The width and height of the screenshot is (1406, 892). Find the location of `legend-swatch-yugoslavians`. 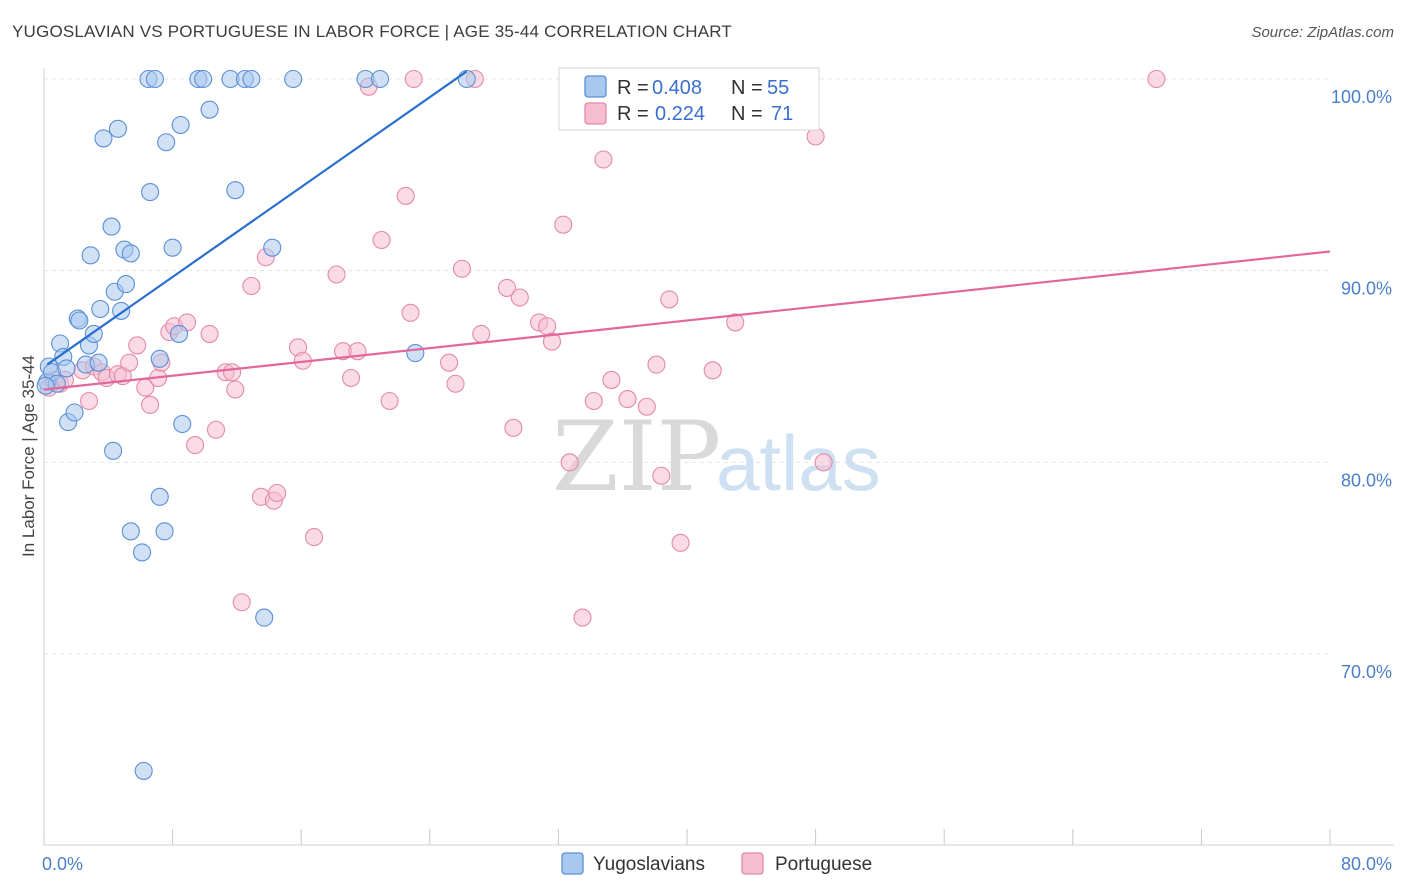

legend-swatch-yugoslavians is located at coordinates (595, 86).